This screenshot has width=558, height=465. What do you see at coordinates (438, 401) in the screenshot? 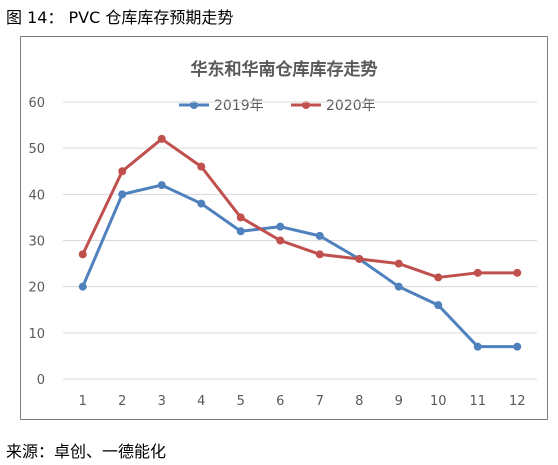
I see `x-tick-label: 10` at bounding box center [438, 401].